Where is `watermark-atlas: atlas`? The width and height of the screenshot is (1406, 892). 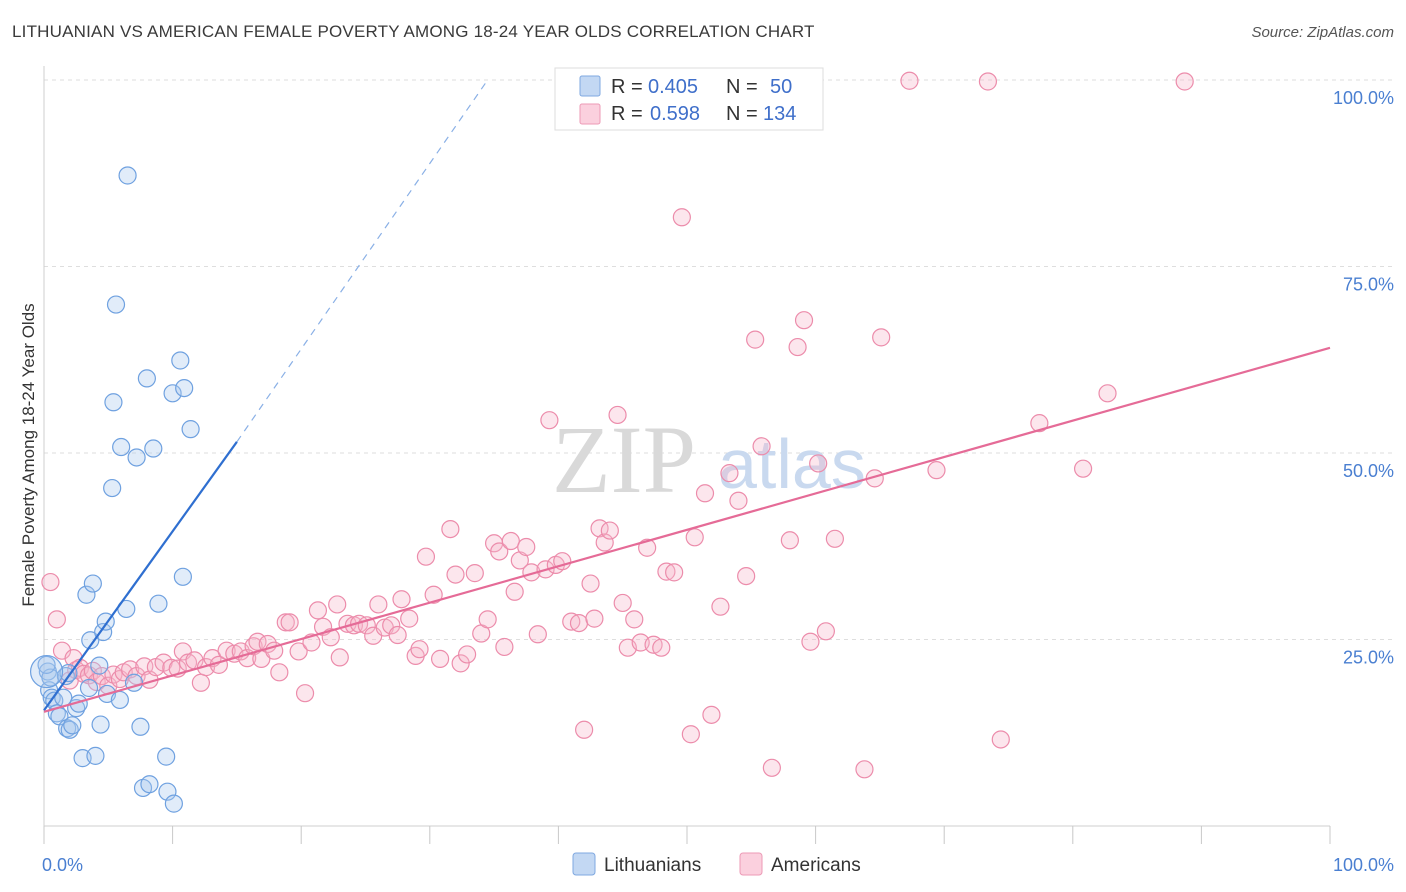 watermark-atlas: atlas is located at coordinates (792, 464).